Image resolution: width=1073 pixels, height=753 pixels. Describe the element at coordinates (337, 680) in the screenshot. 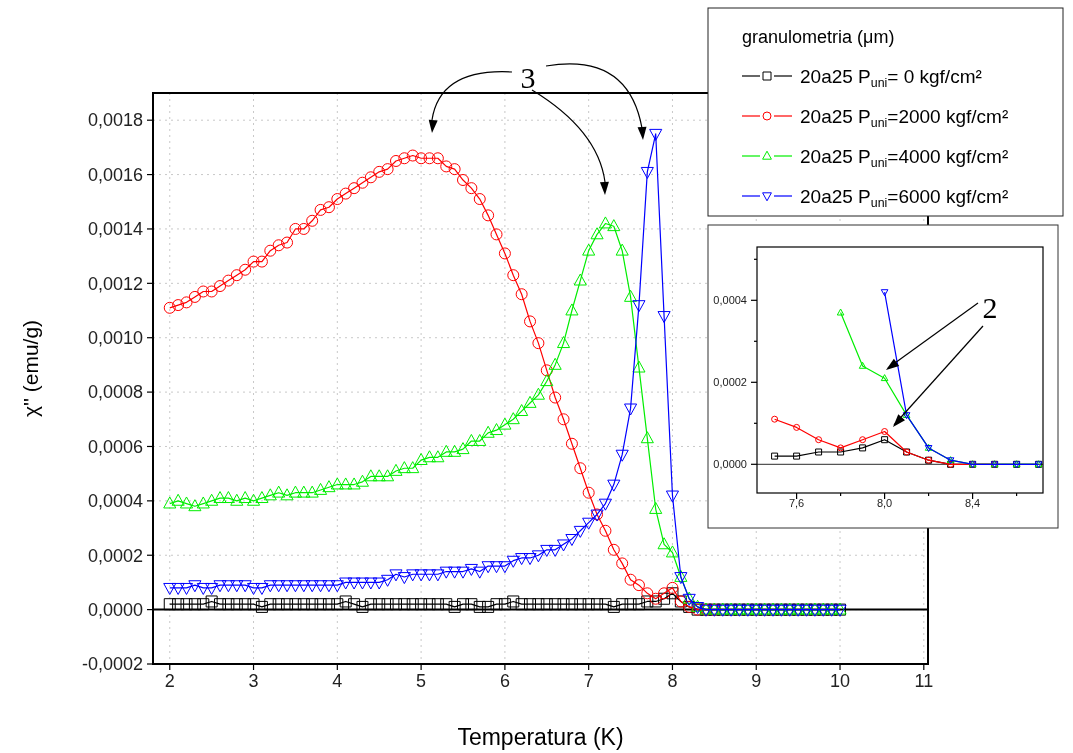

I see `x-tick-label: 4` at that location.